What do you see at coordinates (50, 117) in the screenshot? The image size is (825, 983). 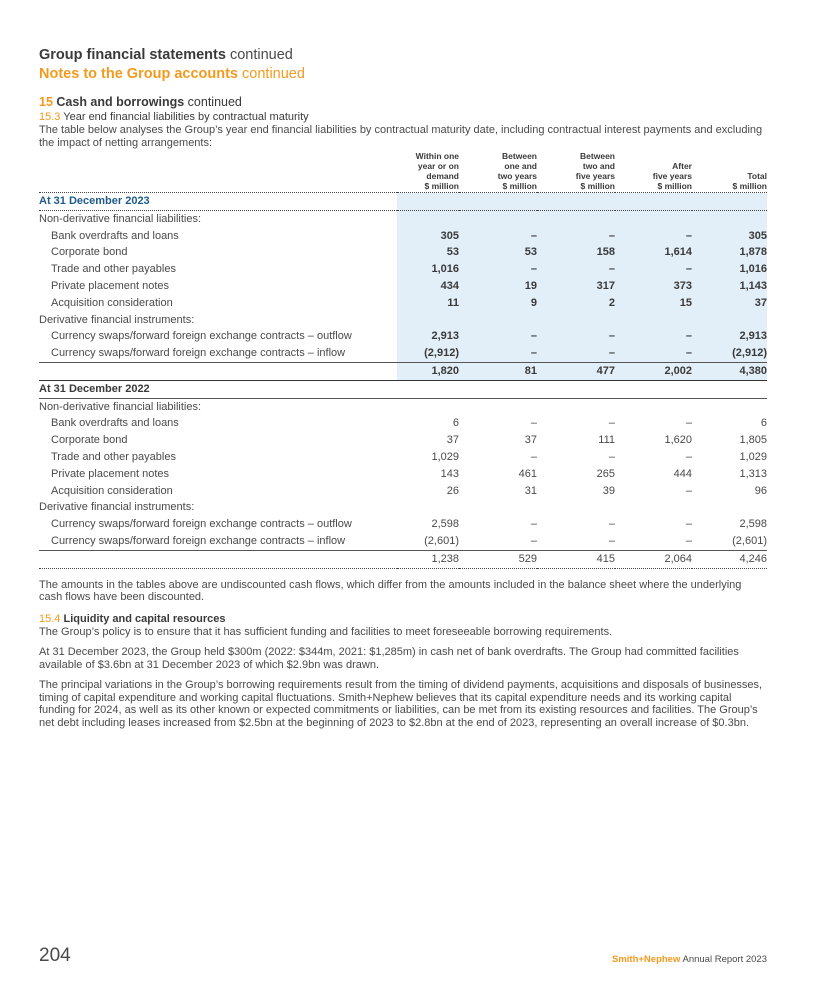 I see `subsection-153-number: 15.3` at bounding box center [50, 117].